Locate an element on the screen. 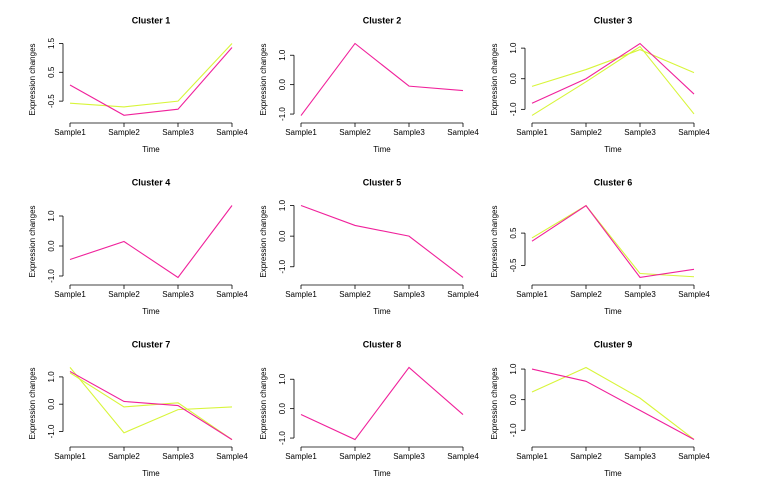  panel-title: Cluster 1 is located at coordinates (151, 20).